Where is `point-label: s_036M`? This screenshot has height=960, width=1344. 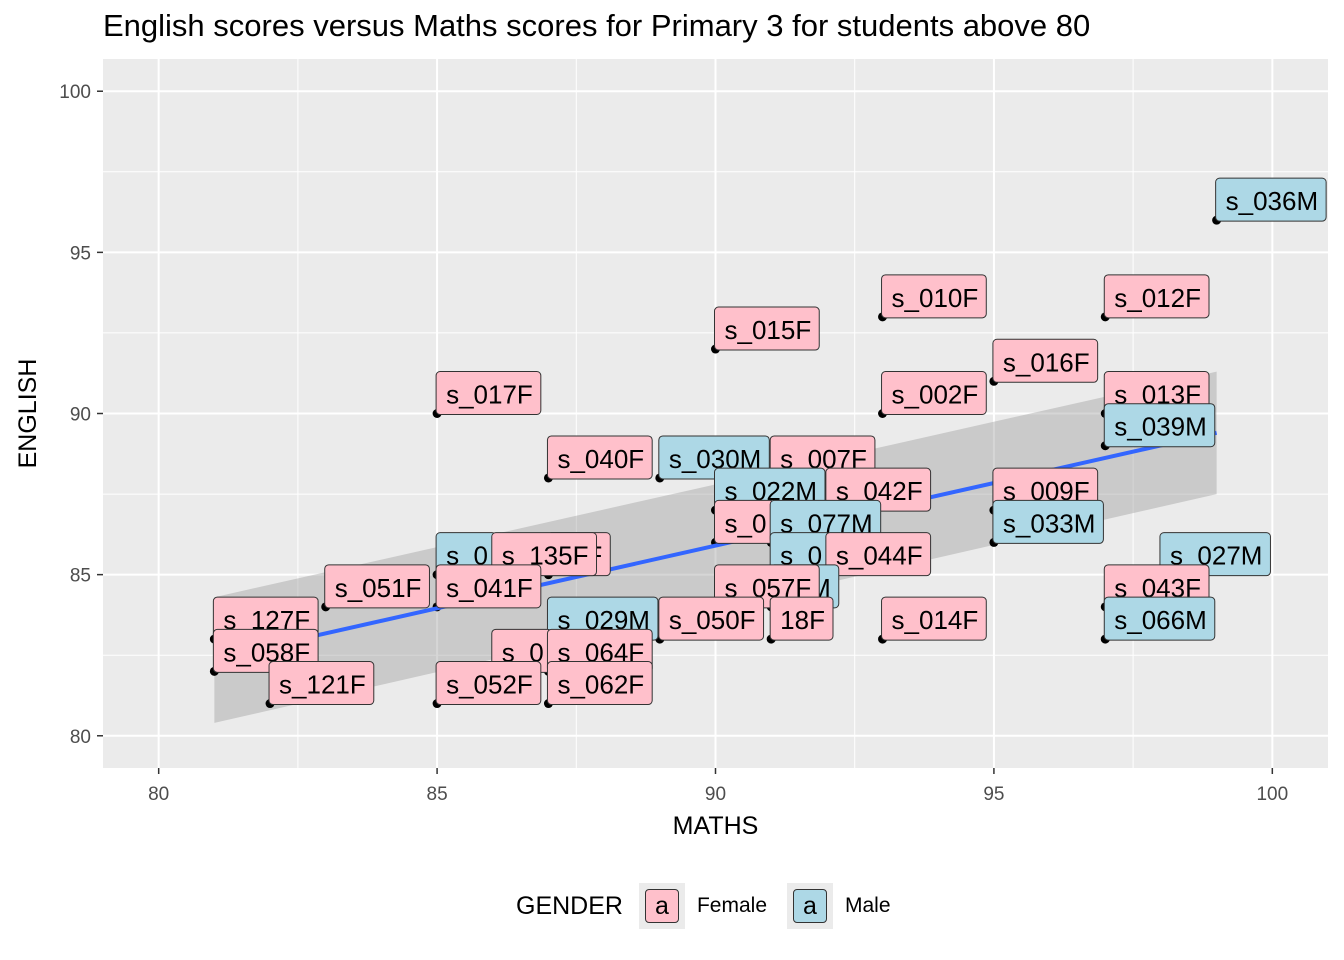
point-label: s_036M is located at coordinates (1271, 199).